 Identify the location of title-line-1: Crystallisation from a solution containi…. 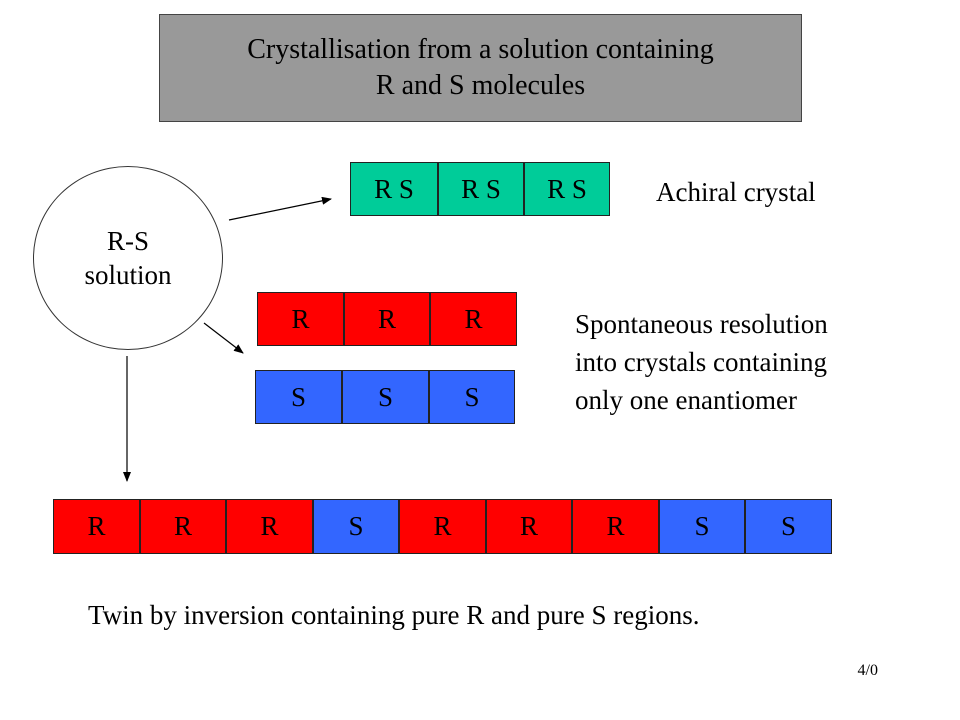
(480, 49).